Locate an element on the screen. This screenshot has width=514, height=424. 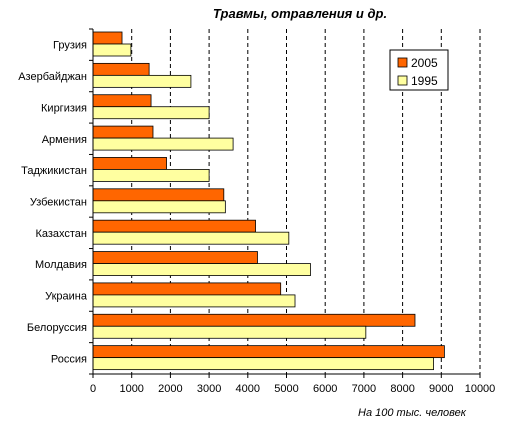
x-tick-label: 3000 is located at coordinates (209, 389).